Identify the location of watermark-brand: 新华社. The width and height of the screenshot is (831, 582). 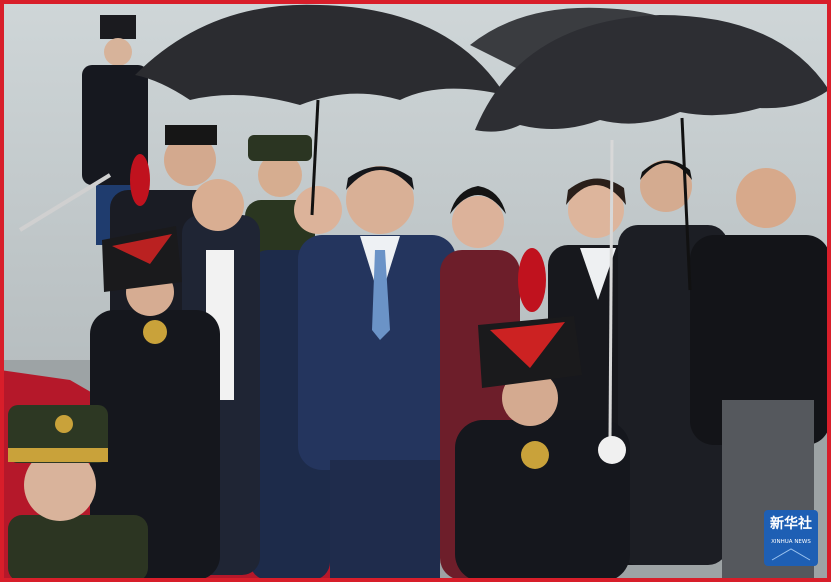
(791, 523).